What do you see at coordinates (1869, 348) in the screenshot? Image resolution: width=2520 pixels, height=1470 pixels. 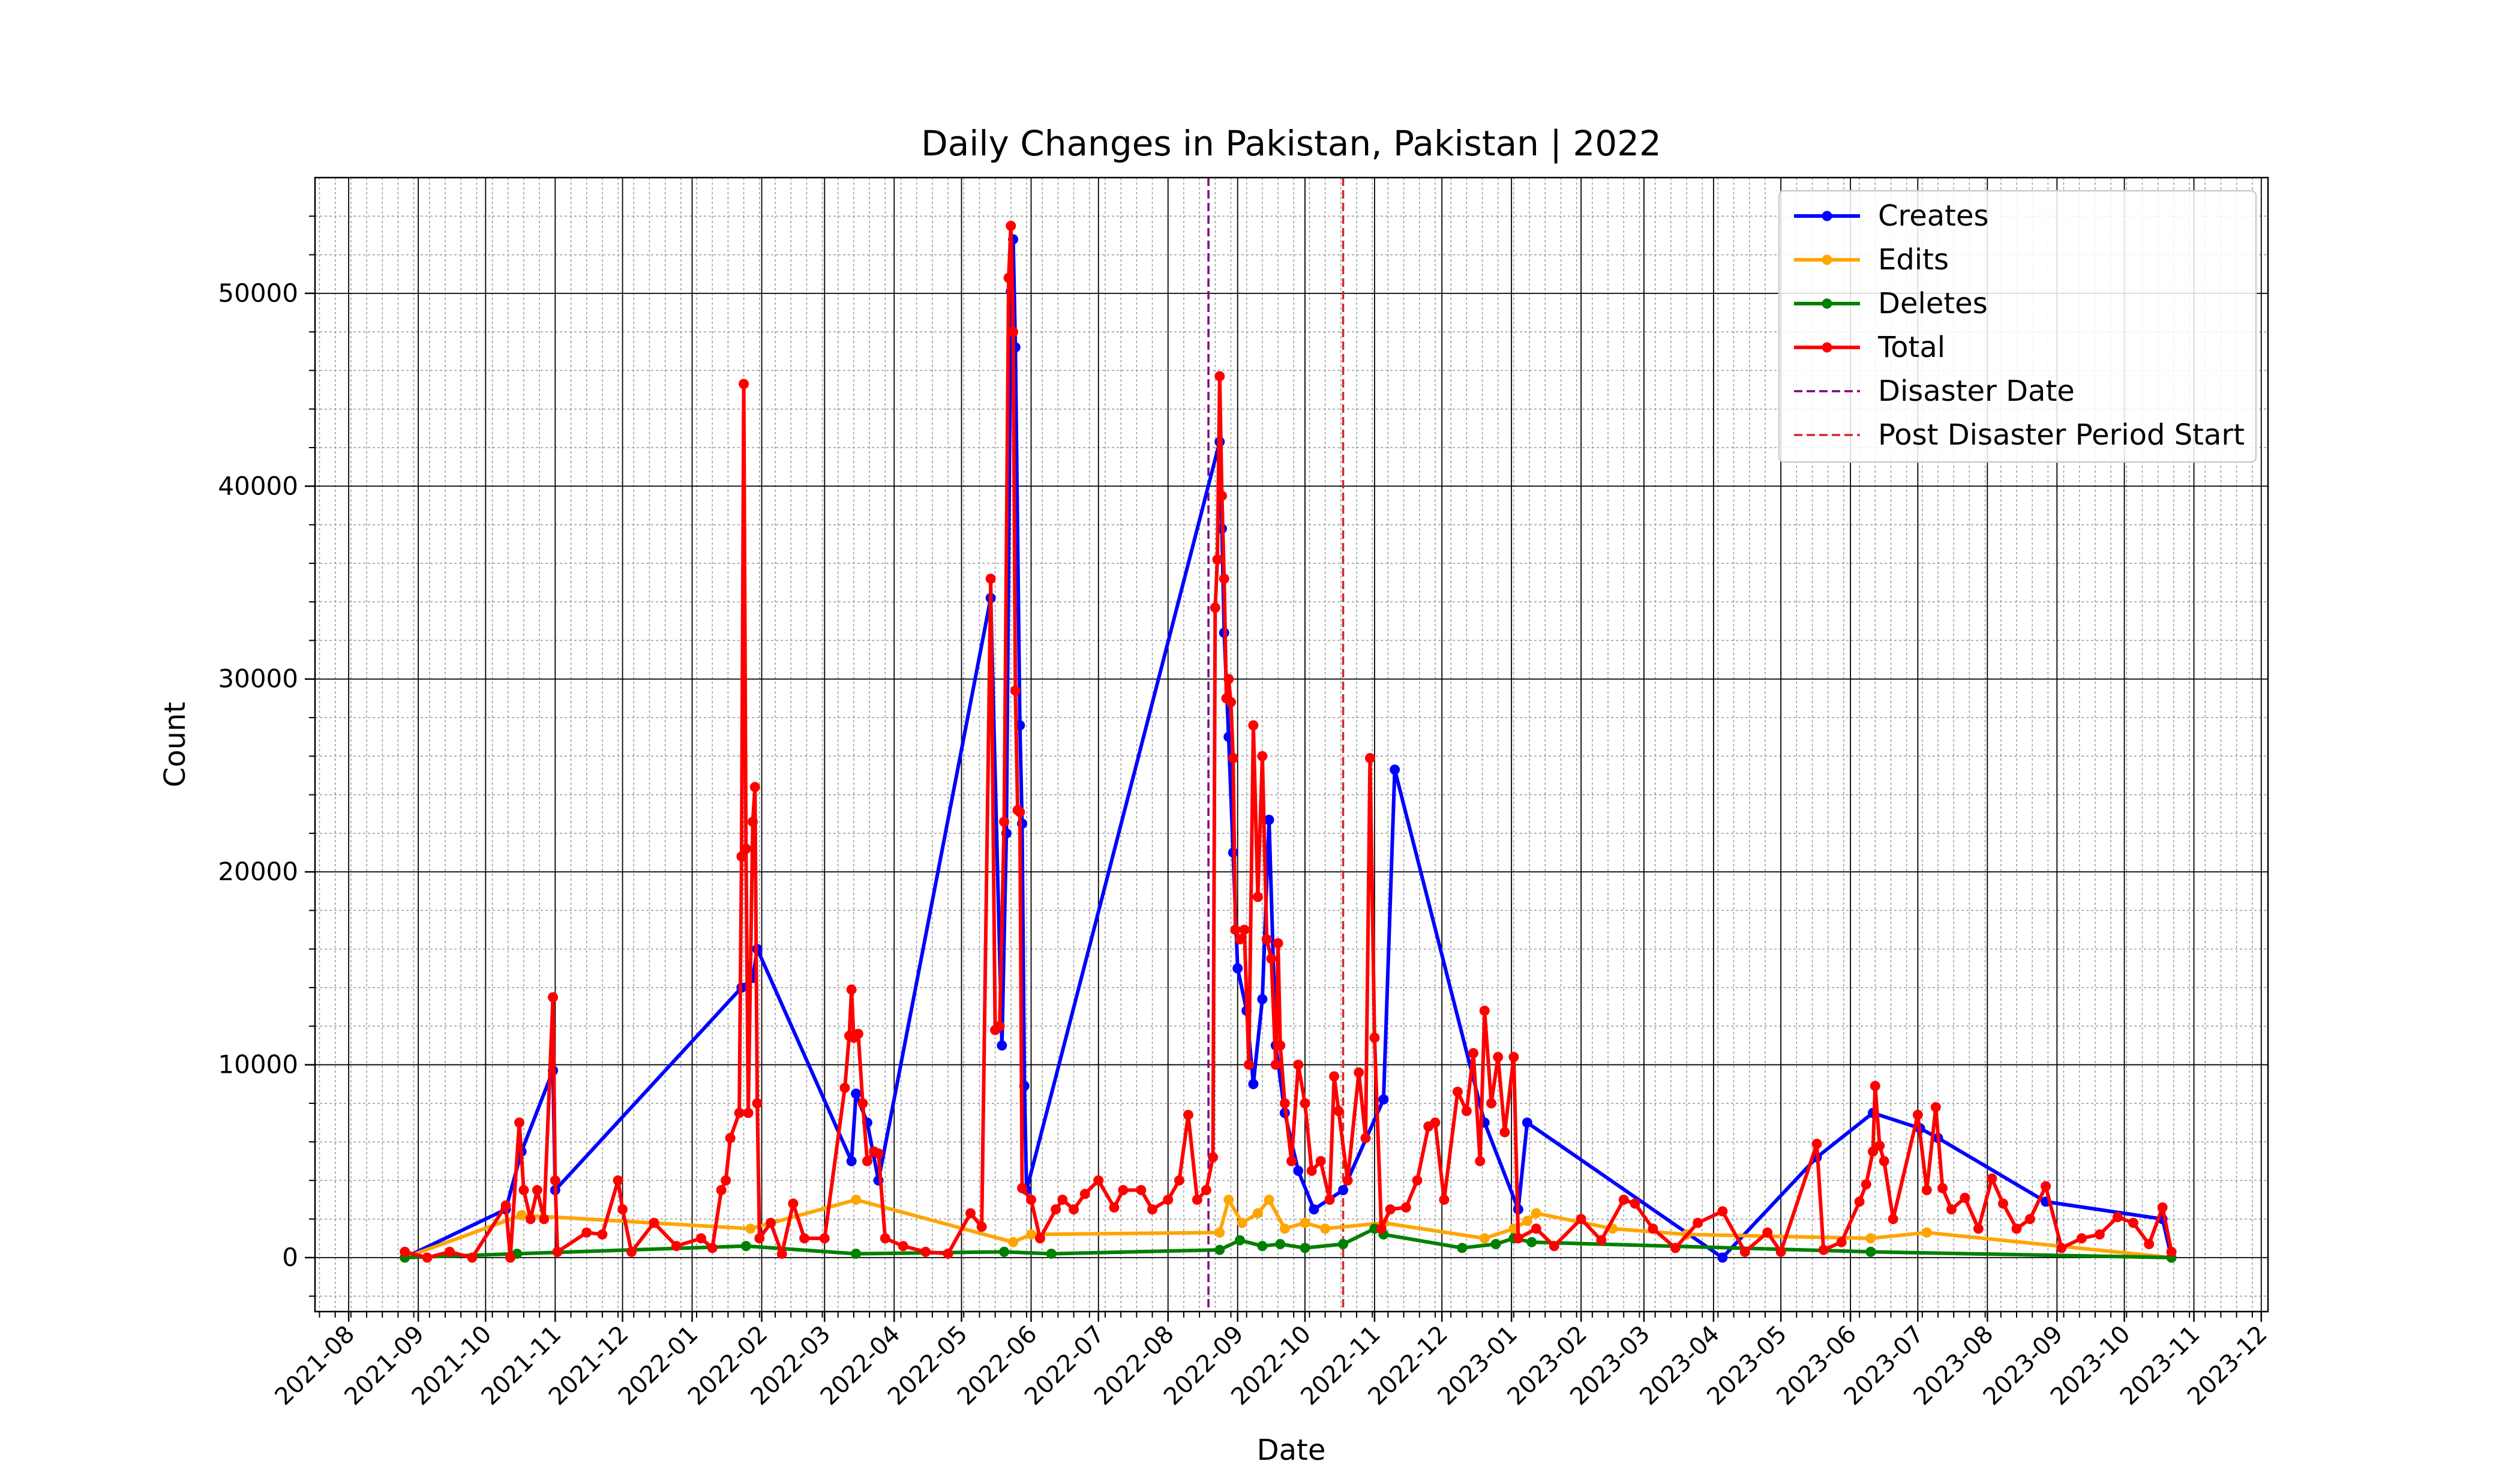 I see `legend-item-total: Total` at bounding box center [1869, 348].